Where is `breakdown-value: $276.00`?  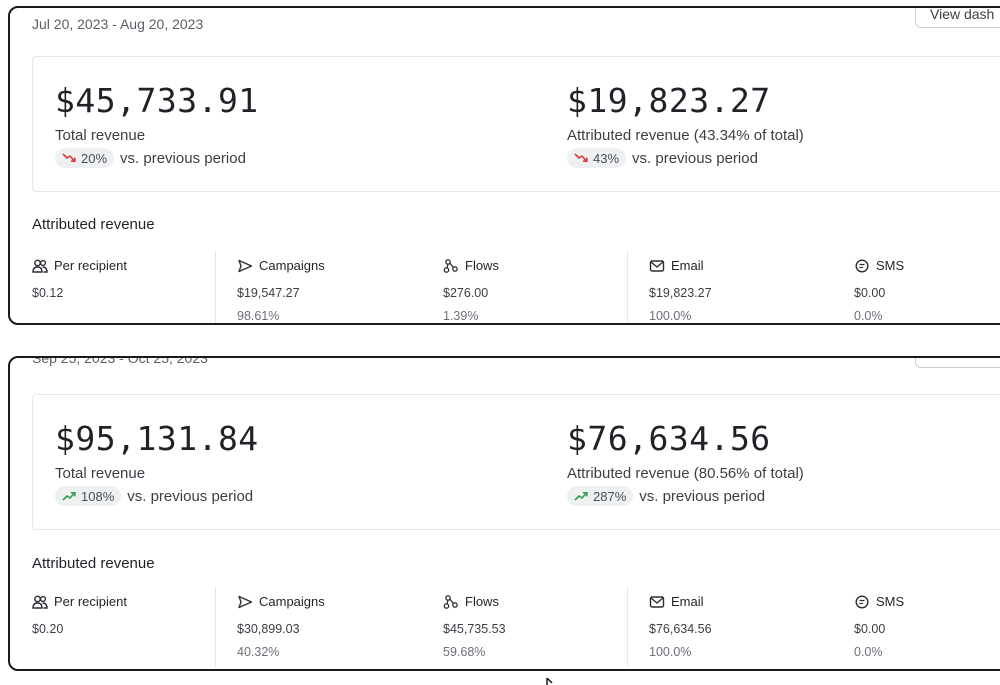
breakdown-value: $276.00 is located at coordinates (466, 293).